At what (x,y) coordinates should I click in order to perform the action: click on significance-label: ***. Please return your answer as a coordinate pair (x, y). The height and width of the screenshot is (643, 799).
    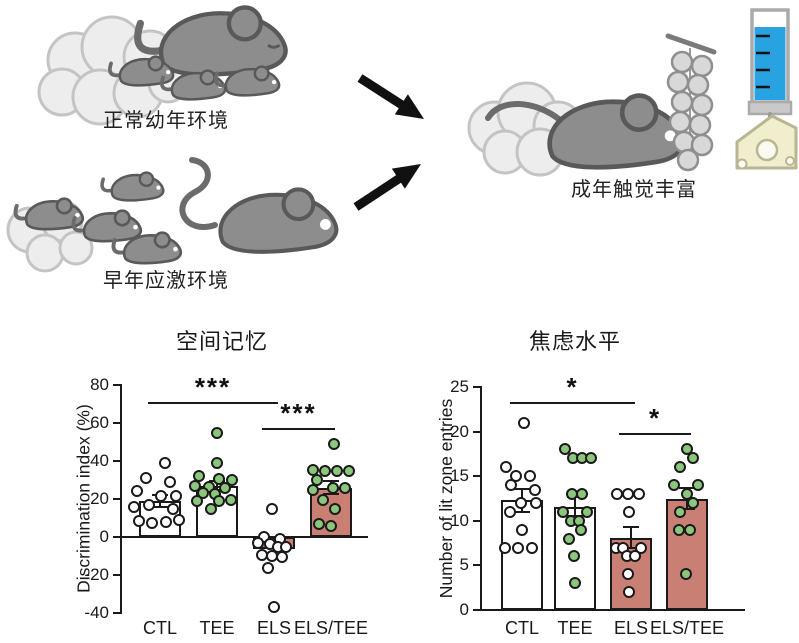
    Looking at the image, I should click on (298, 412).